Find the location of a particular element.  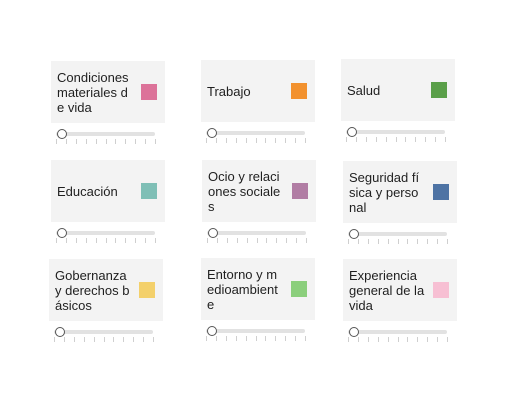

indicator-card: Entorno y medioambiente is located at coordinates (258, 289).